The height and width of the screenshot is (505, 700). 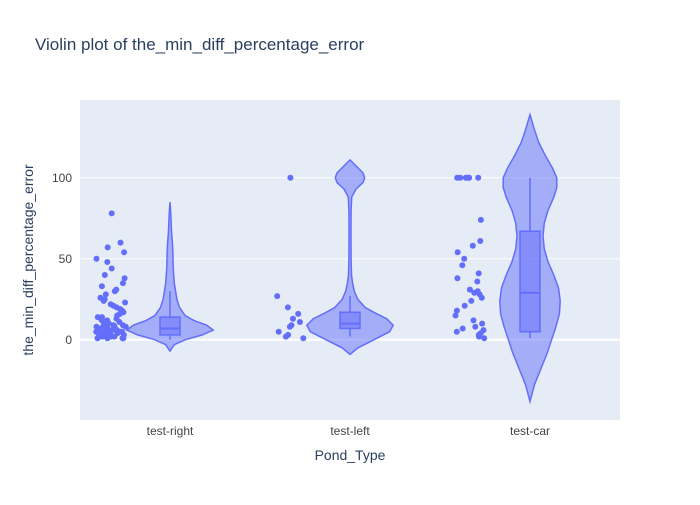 I want to click on trace-test-car, so click(x=506, y=258).